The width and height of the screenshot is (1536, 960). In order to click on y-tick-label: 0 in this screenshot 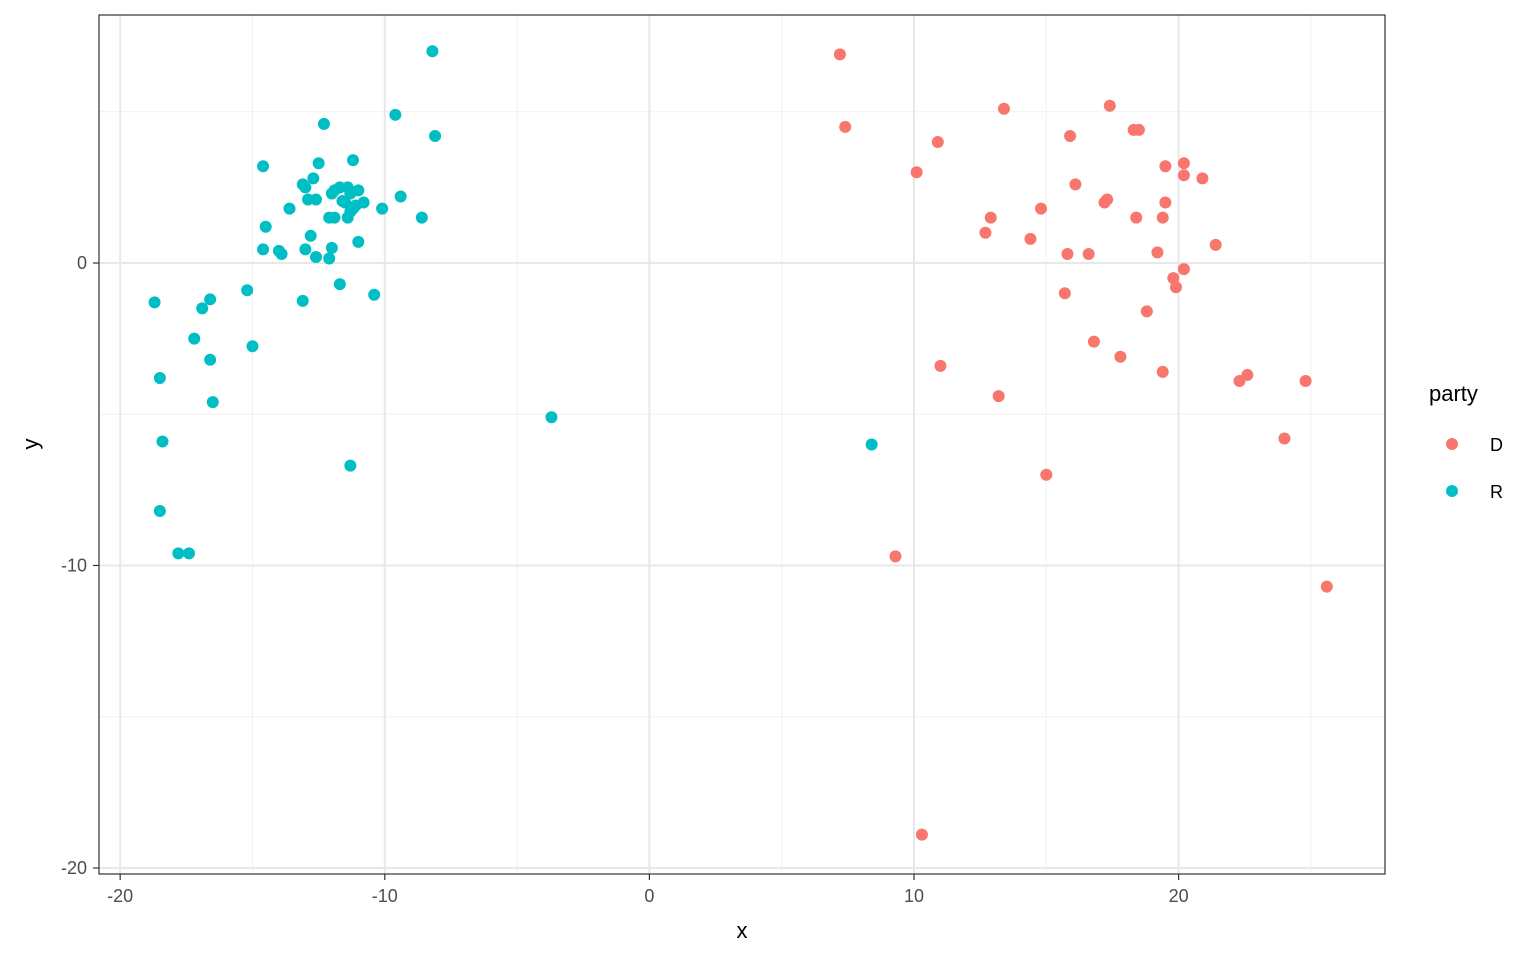, I will do `click(82, 263)`.